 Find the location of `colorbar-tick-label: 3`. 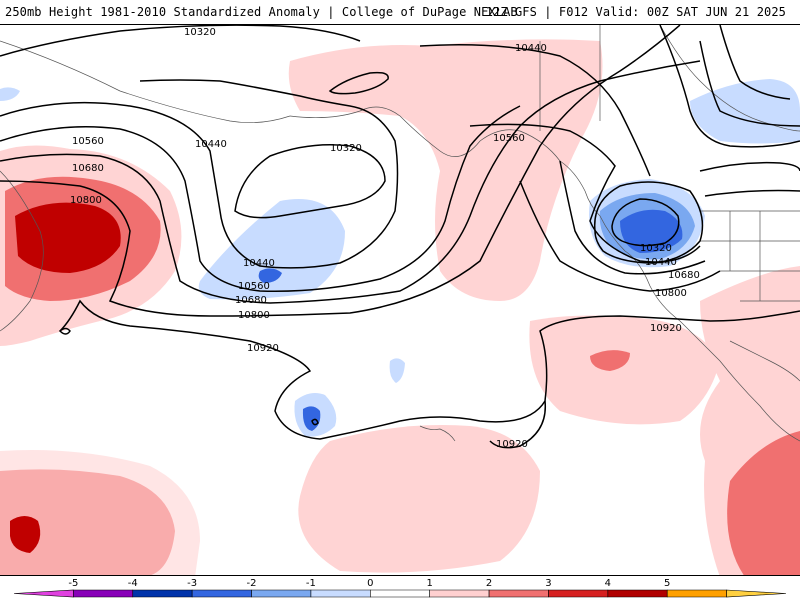

colorbar-tick-label: 3 is located at coordinates (548, 583).